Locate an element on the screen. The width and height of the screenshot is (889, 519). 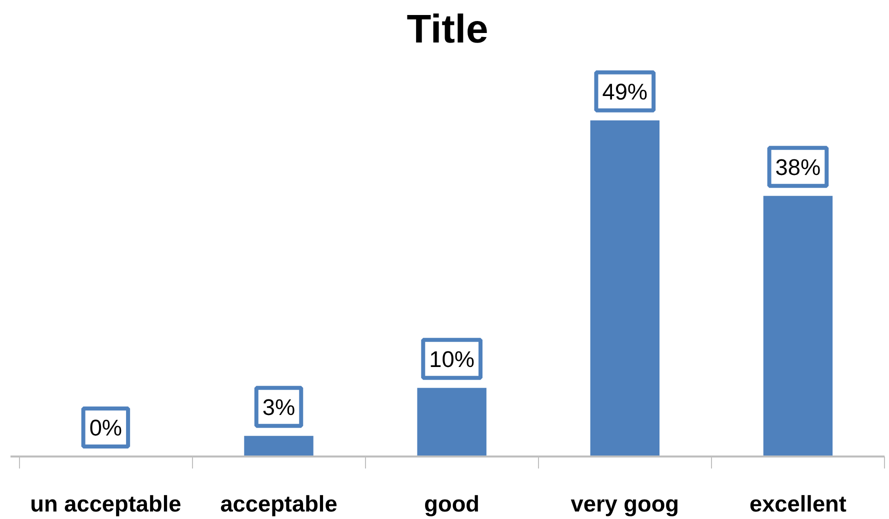
x-tick-label: good is located at coordinates (452, 503).